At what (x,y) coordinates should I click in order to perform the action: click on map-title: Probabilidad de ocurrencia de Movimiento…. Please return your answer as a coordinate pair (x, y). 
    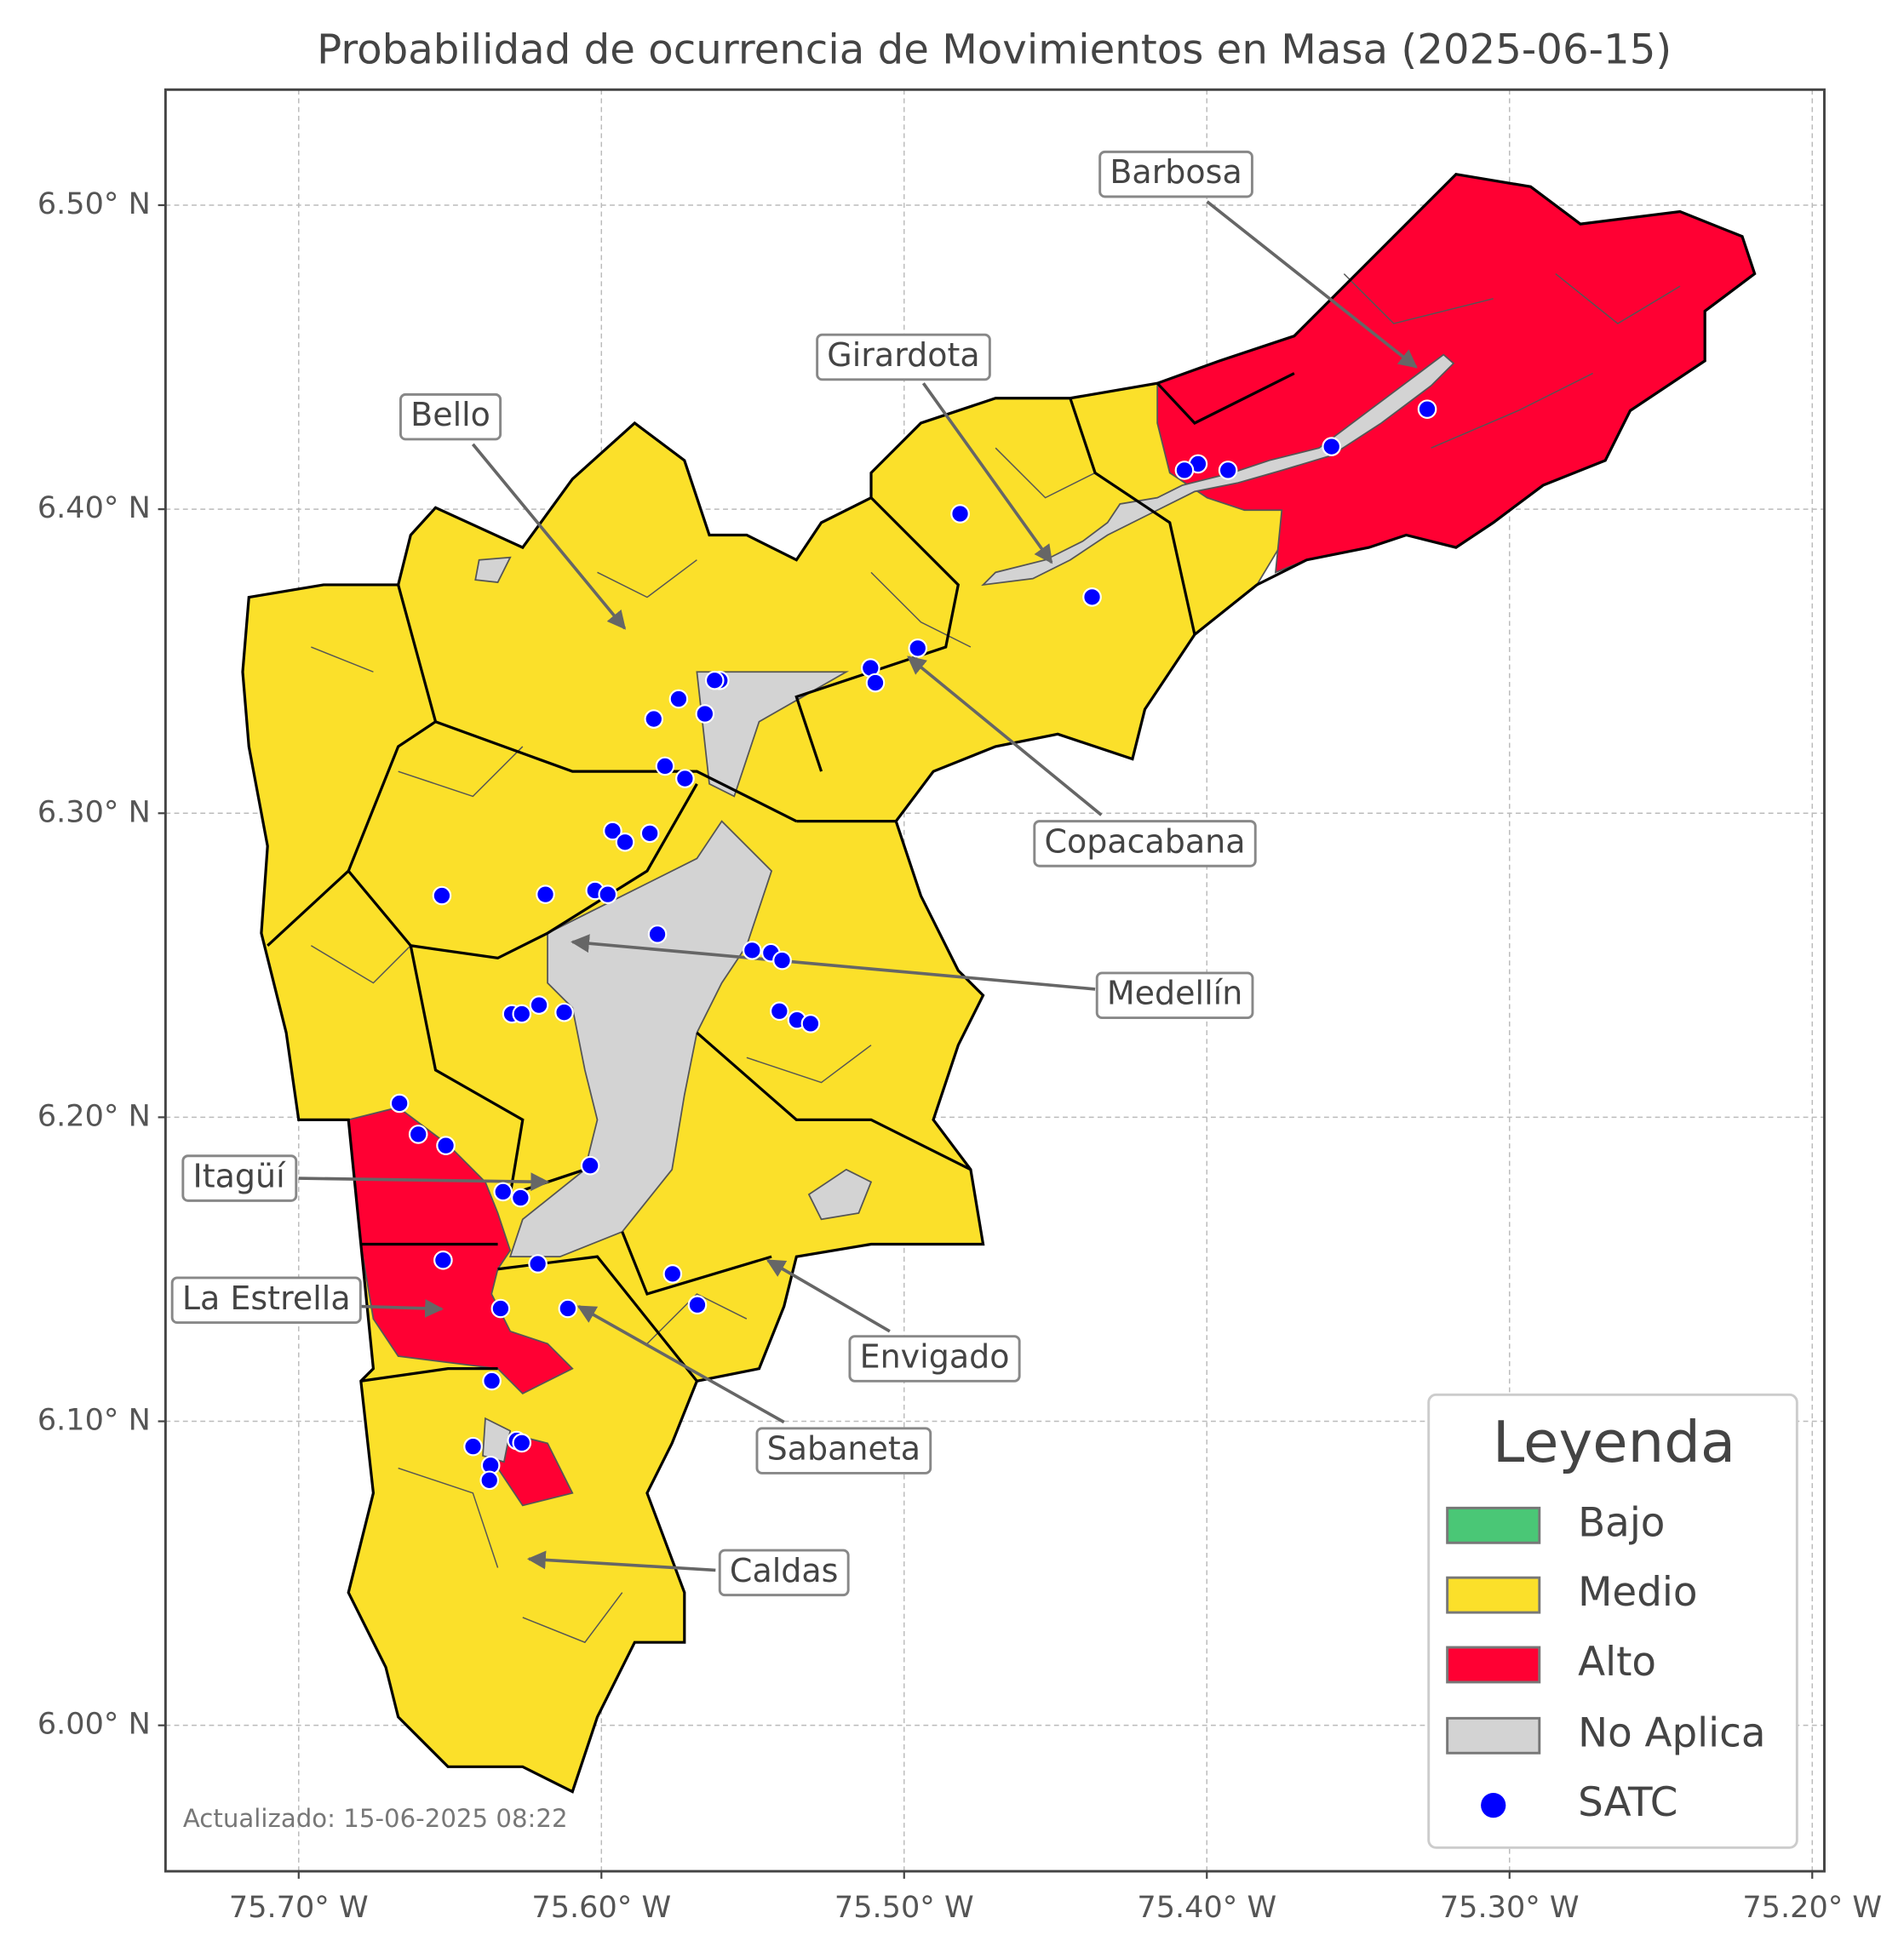
    Looking at the image, I should click on (994, 49).